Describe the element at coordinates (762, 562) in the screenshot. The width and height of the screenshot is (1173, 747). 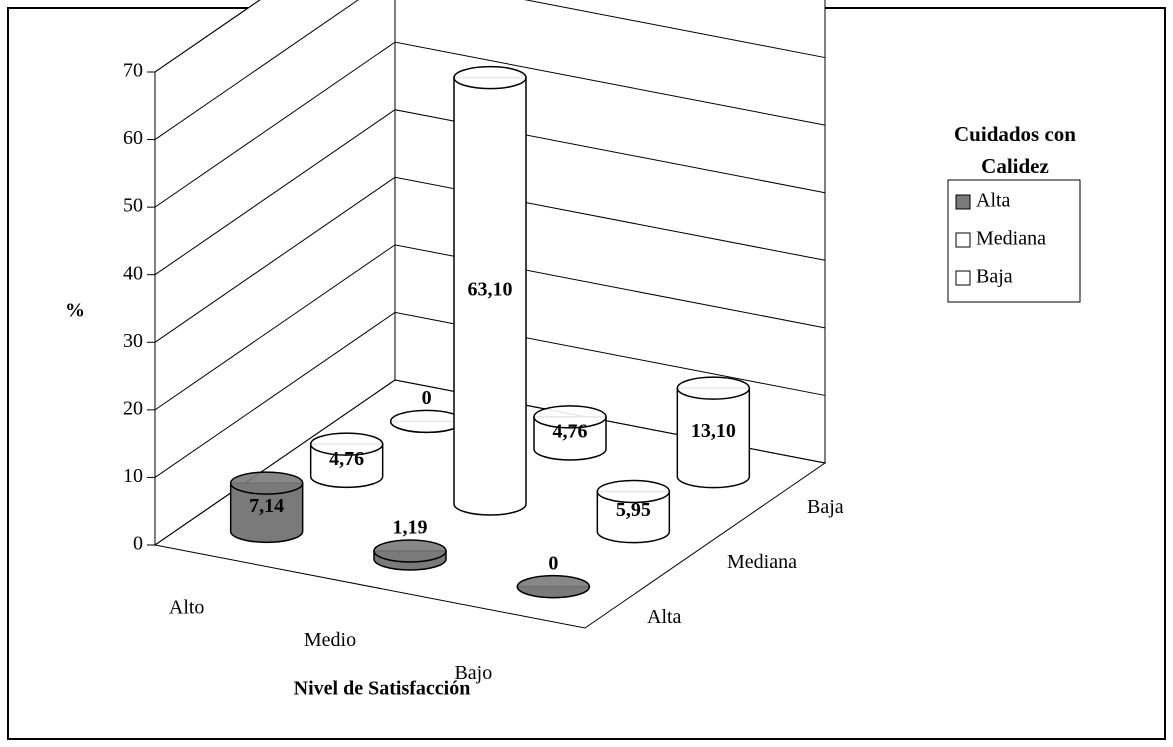
I see `depth-tick-label: Mediana` at that location.